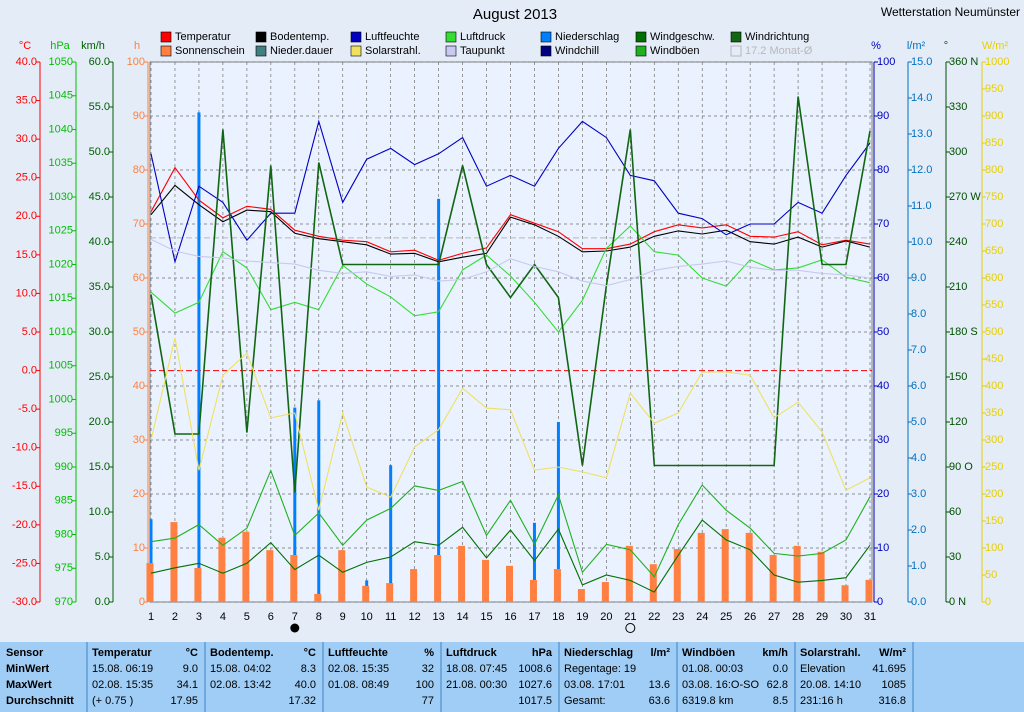 The image size is (1024, 712). I want to click on moon-new, so click(295, 628).